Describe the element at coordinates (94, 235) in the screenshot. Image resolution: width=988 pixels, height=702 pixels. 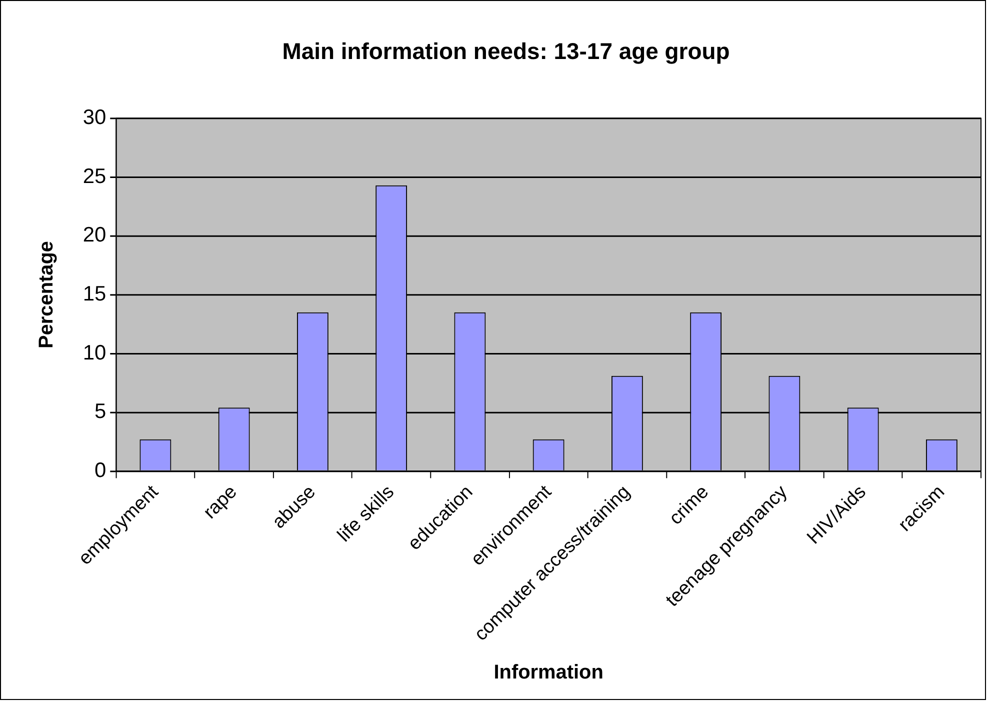
I see `y-tick-label: 20` at that location.